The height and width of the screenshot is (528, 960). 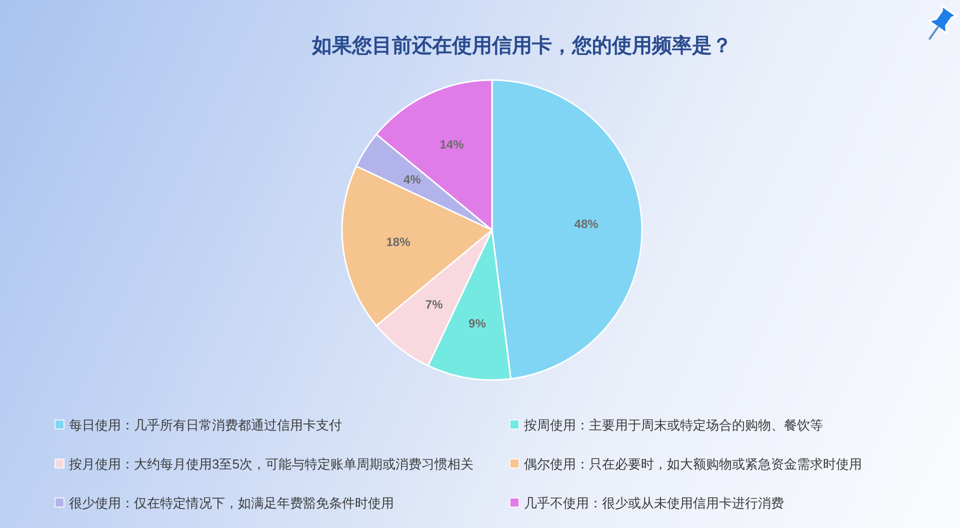 I want to click on chart-title: 如果您目前还在使用信用卡，您的使用频率是？, so click(x=521, y=45).